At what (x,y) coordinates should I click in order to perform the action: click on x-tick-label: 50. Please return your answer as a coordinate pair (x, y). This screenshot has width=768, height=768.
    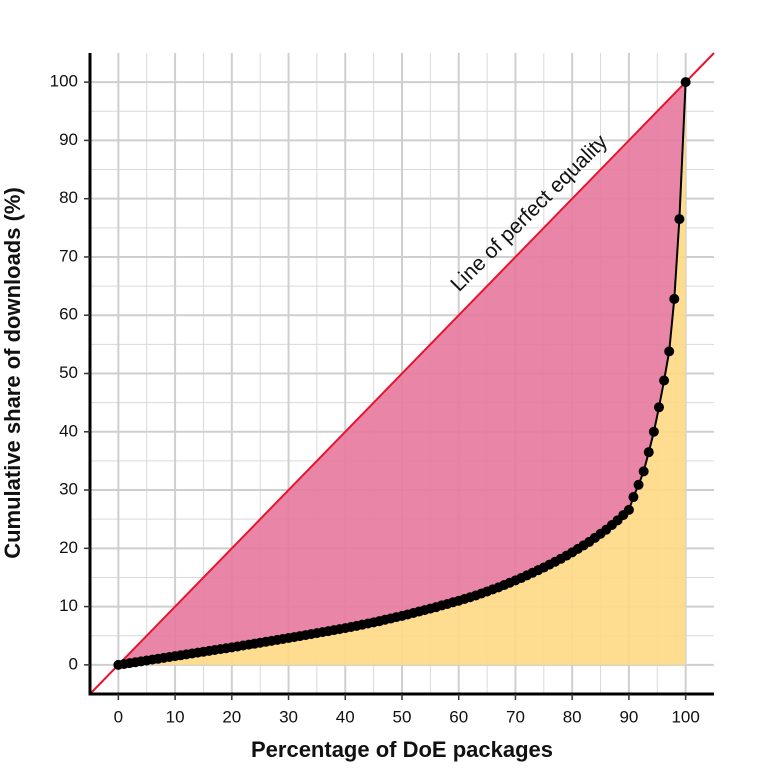
    Looking at the image, I should click on (402, 716).